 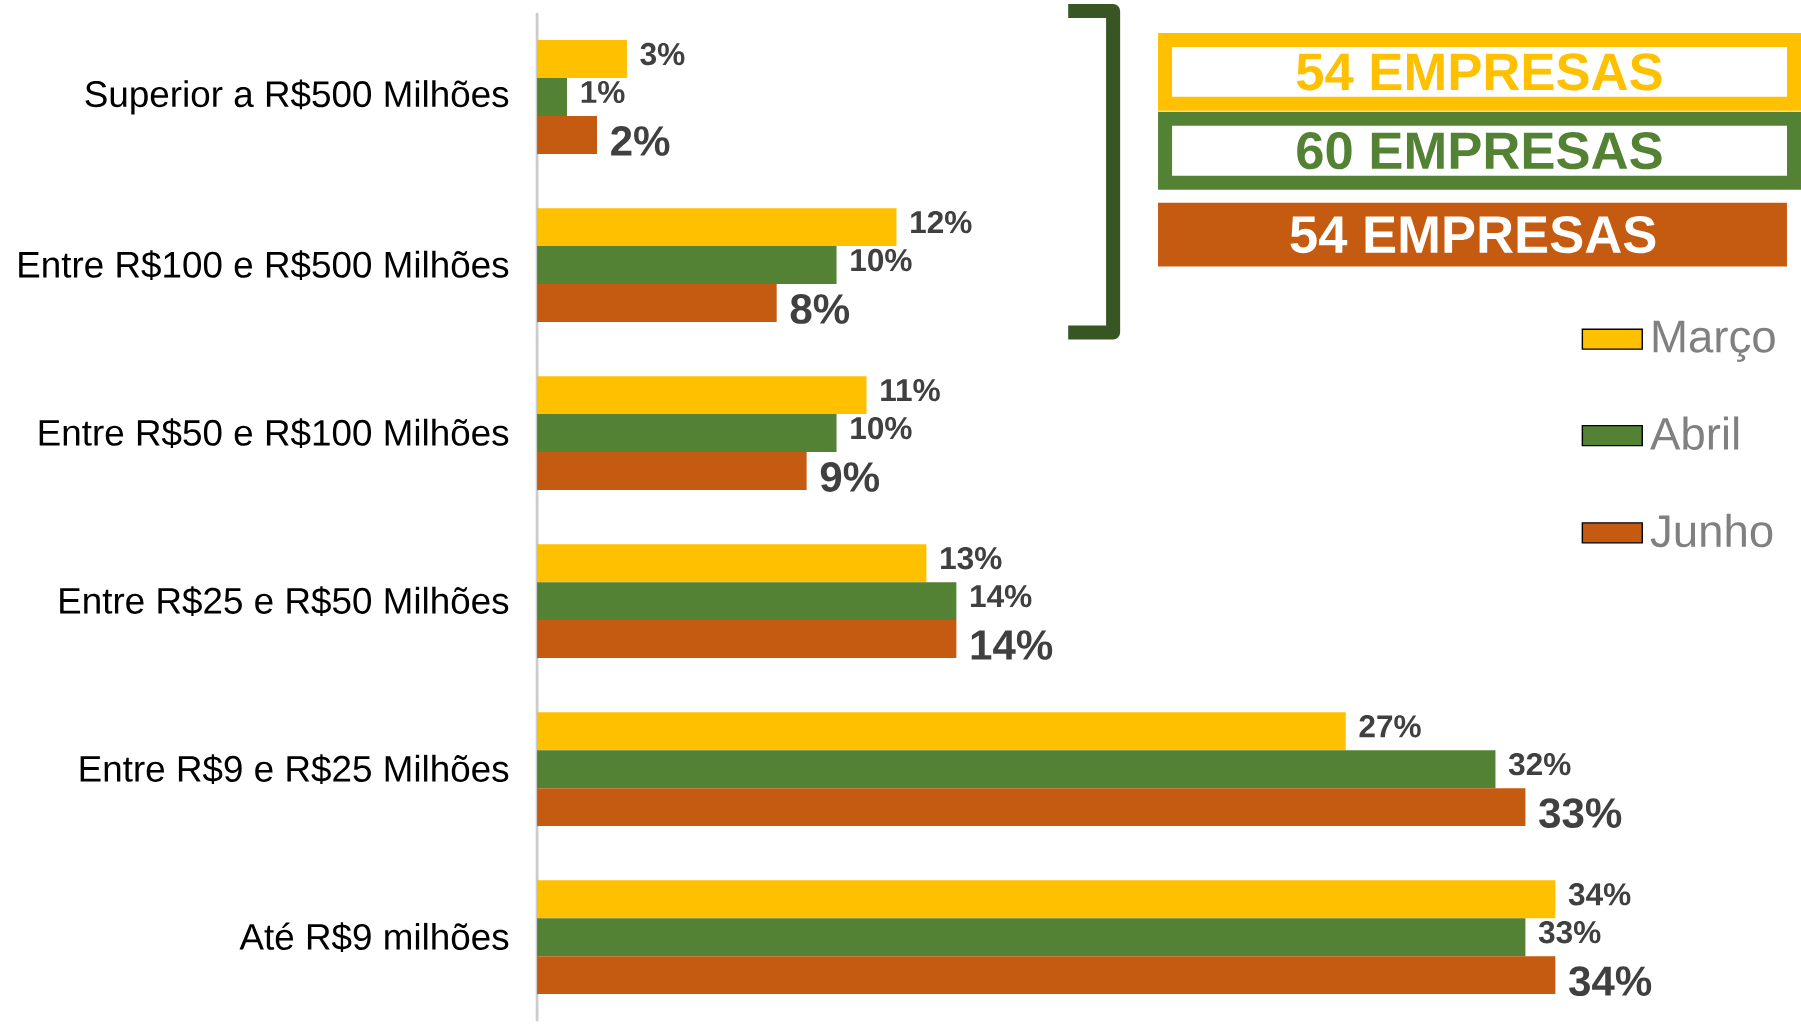 What do you see at coordinates (662, 54) in the screenshot?
I see `data-label: 3%` at bounding box center [662, 54].